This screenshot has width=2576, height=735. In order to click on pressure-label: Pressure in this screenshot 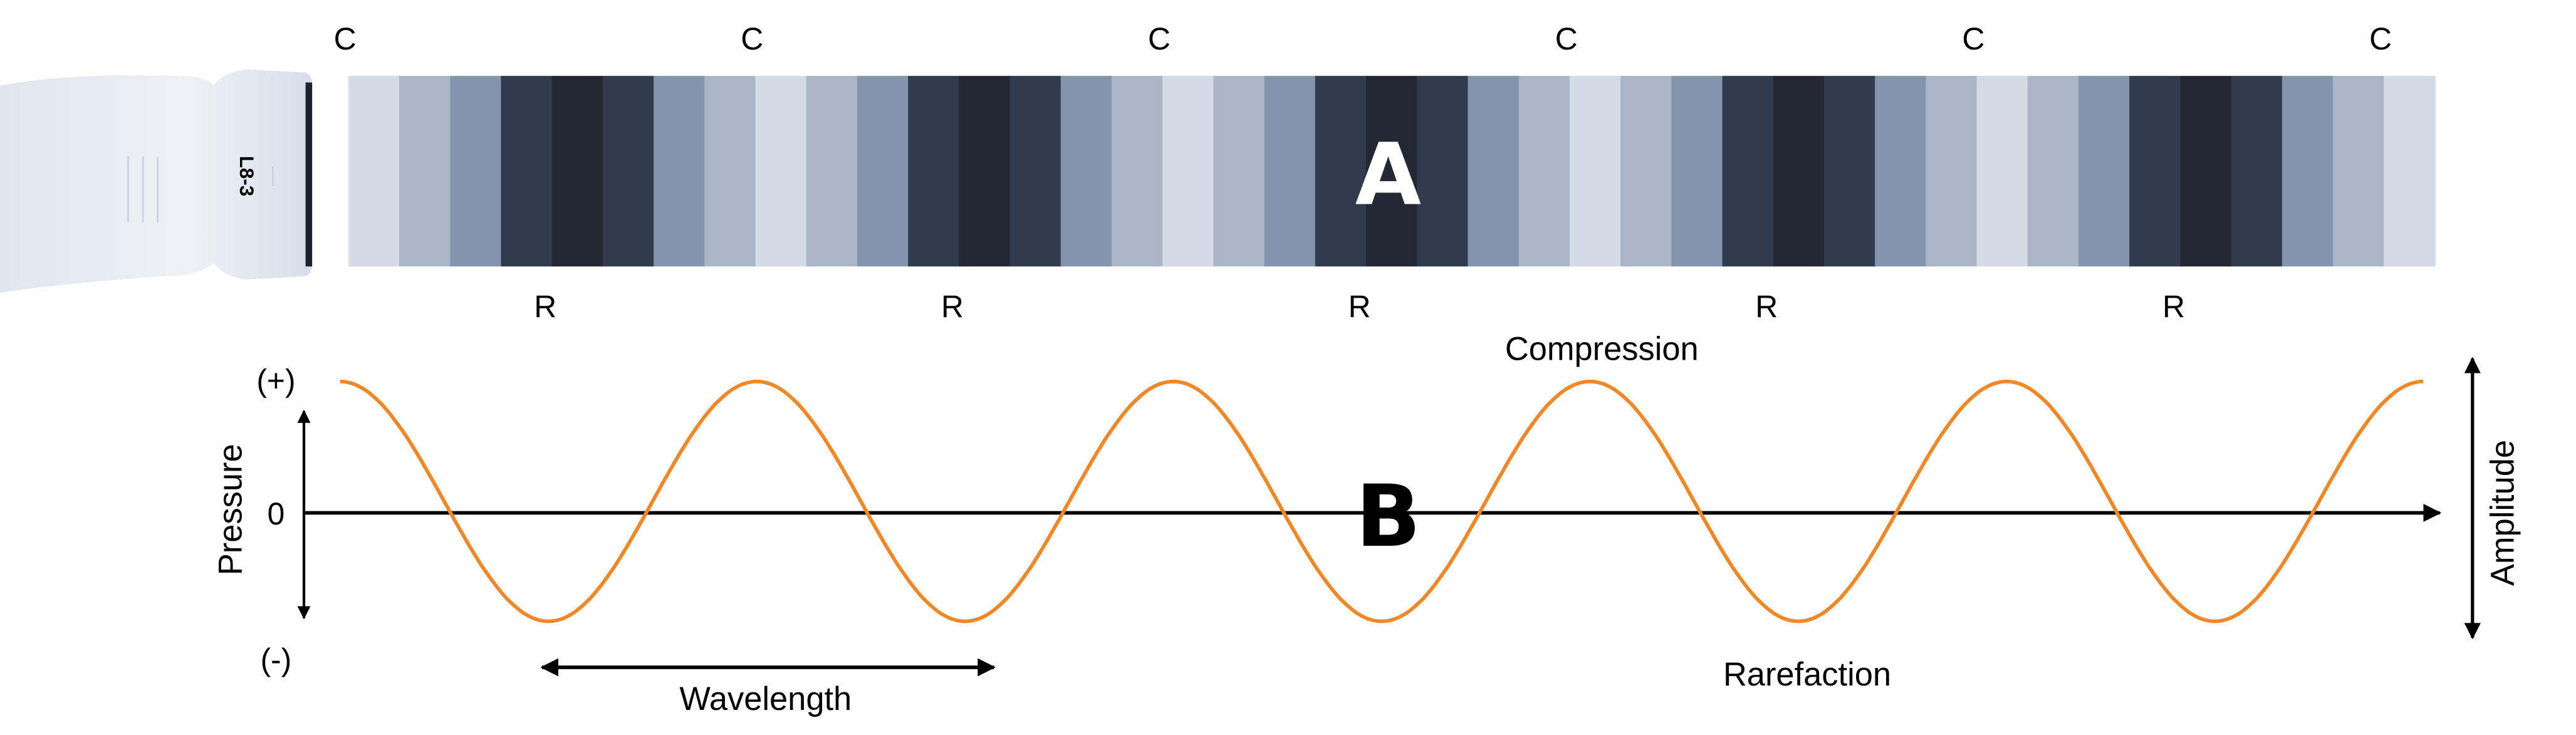, I will do `click(231, 509)`.